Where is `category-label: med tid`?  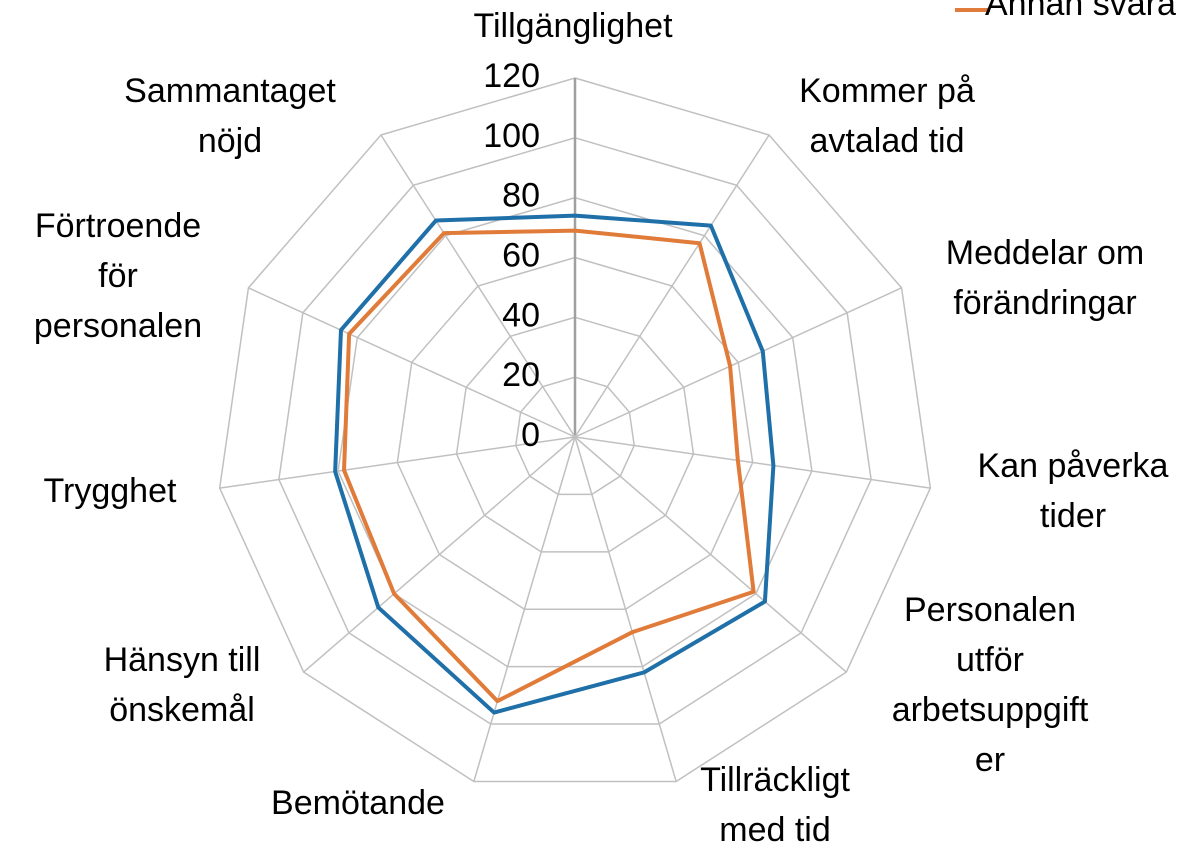 category-label: med tid is located at coordinates (775, 830).